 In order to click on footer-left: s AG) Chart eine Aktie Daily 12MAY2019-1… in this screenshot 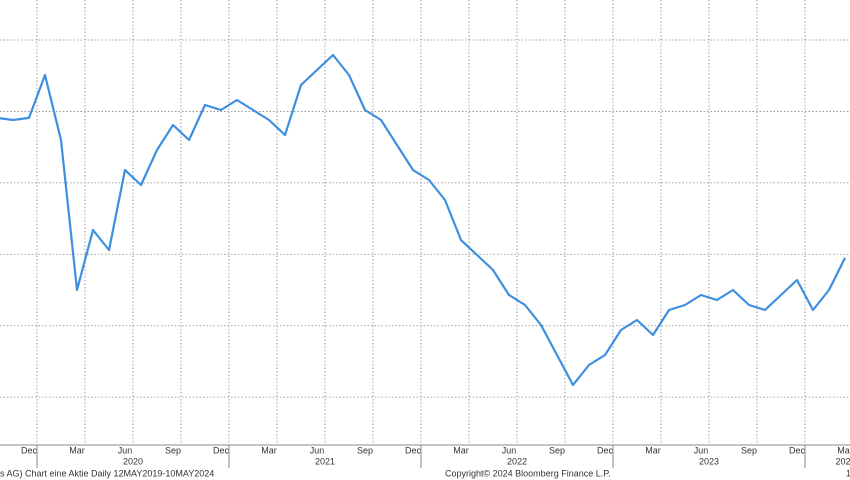, I will do `click(107, 473)`.